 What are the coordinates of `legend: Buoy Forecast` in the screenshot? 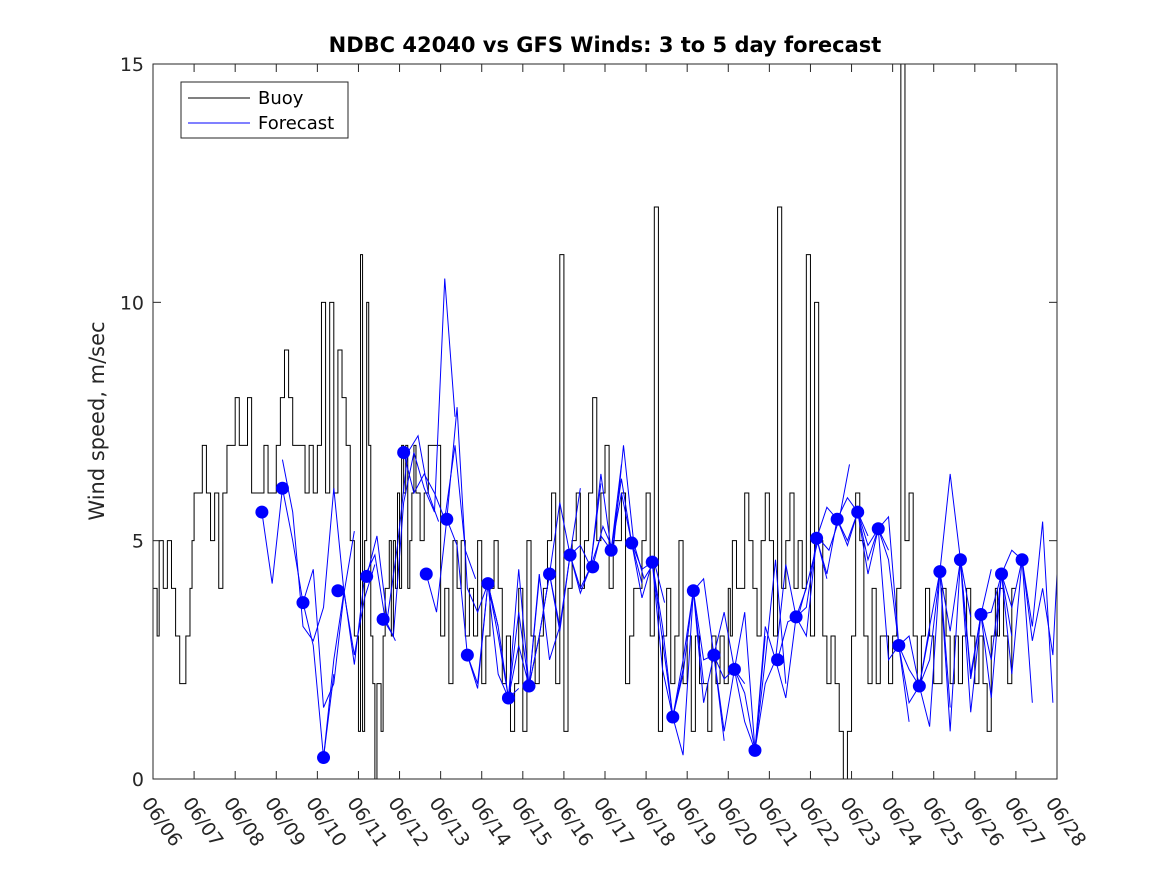 It's located at (264, 110).